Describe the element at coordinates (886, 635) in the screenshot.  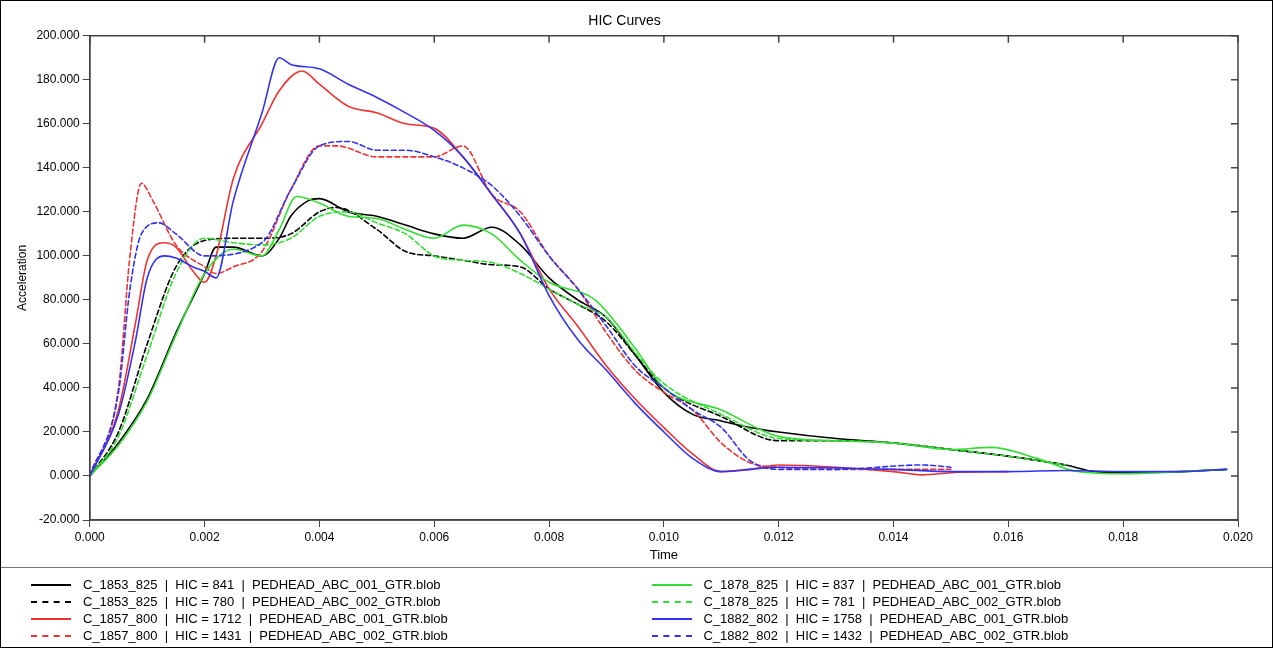
I see `legend-label: C_1882_802 | HIC = 1432 | PEDHEAD_ABC_002_GTR.blob` at that location.